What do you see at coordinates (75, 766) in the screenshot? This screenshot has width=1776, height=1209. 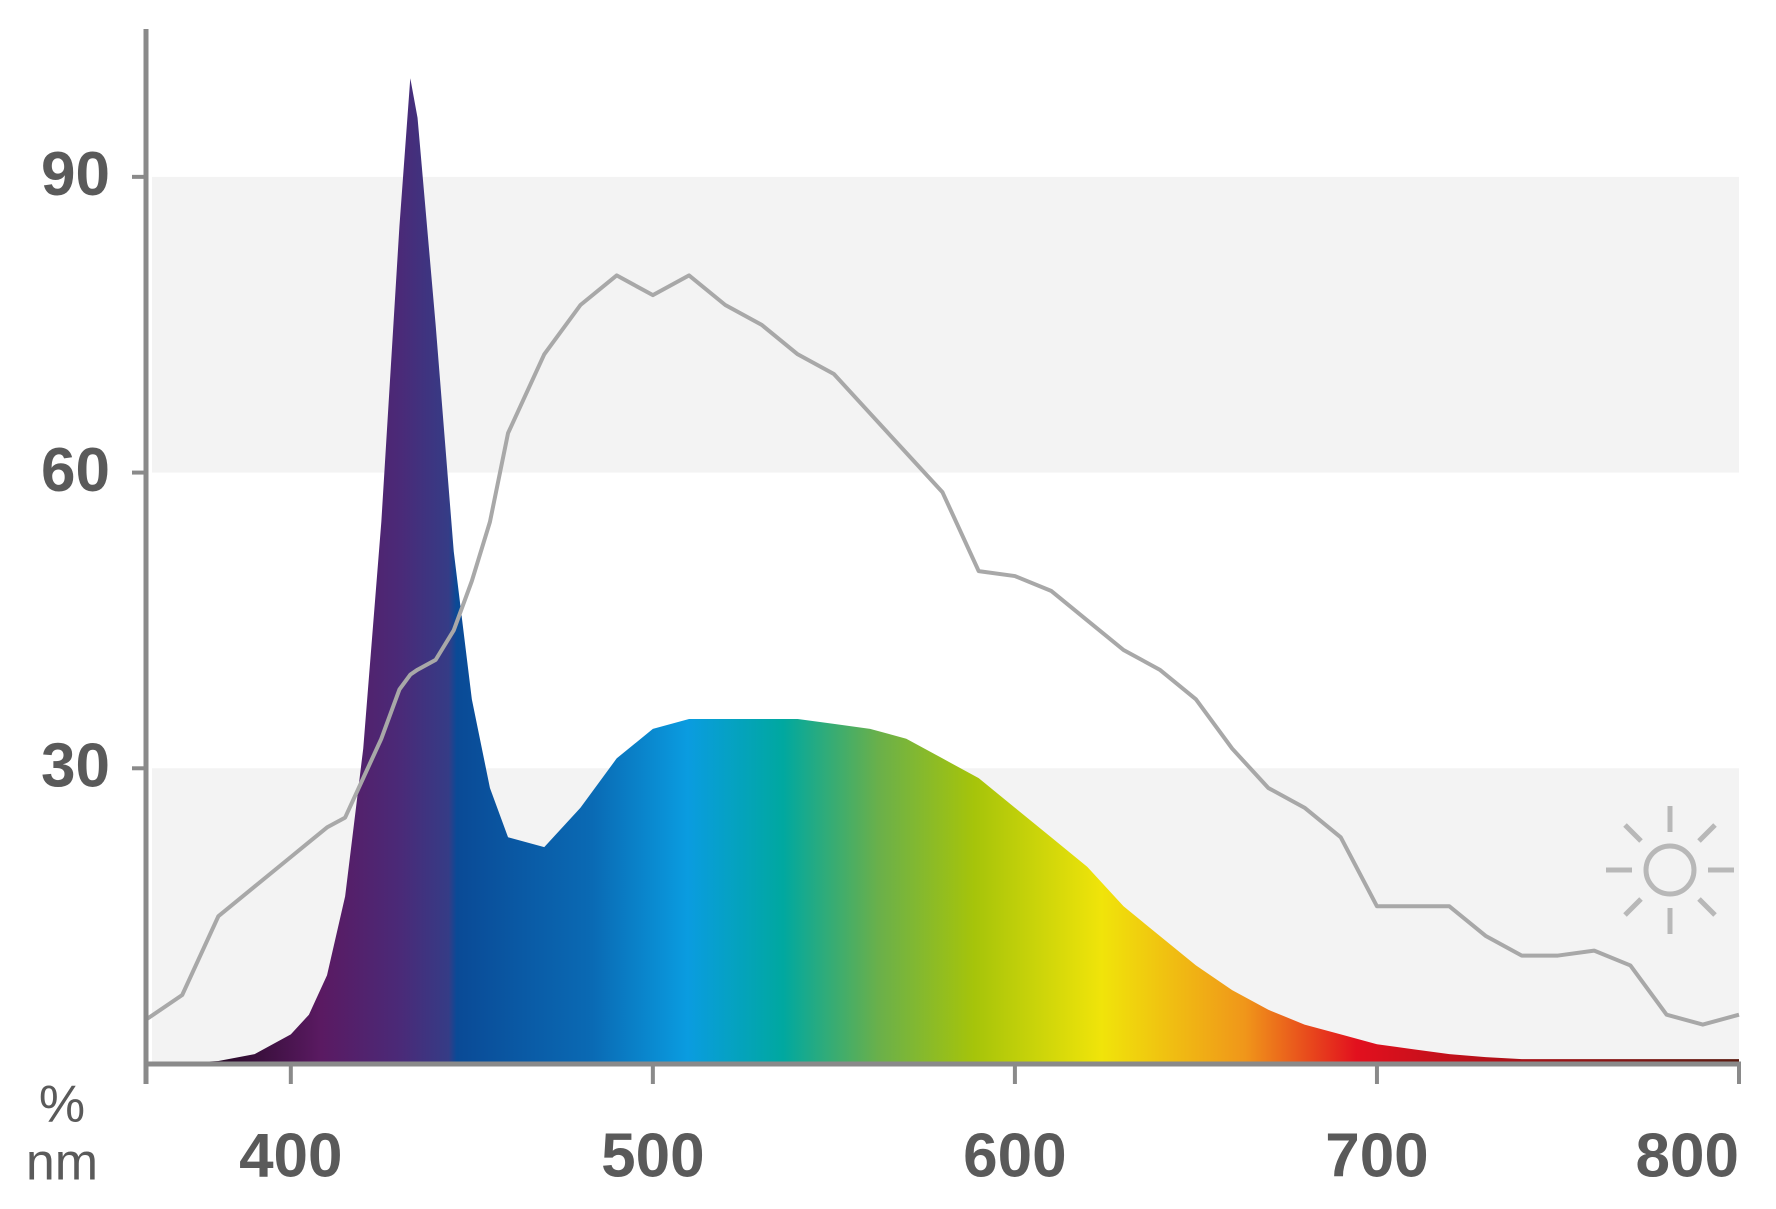 I see `y-tick-label: 30` at bounding box center [75, 766].